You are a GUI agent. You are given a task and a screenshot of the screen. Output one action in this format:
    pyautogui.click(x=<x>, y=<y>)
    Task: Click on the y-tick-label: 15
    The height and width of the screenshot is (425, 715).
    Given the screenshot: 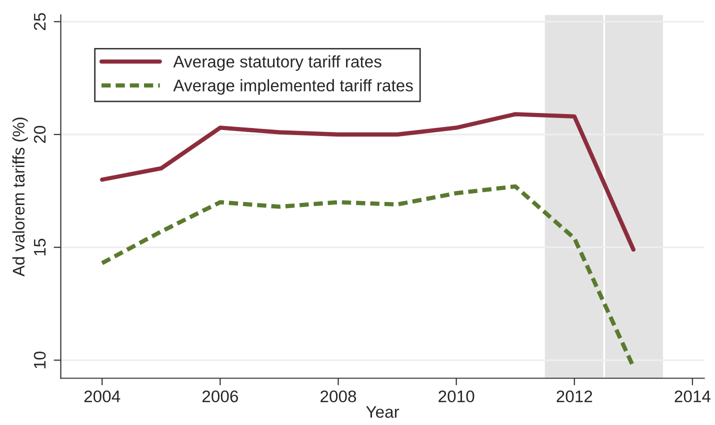 What is the action you would take?
    pyautogui.click(x=40, y=247)
    